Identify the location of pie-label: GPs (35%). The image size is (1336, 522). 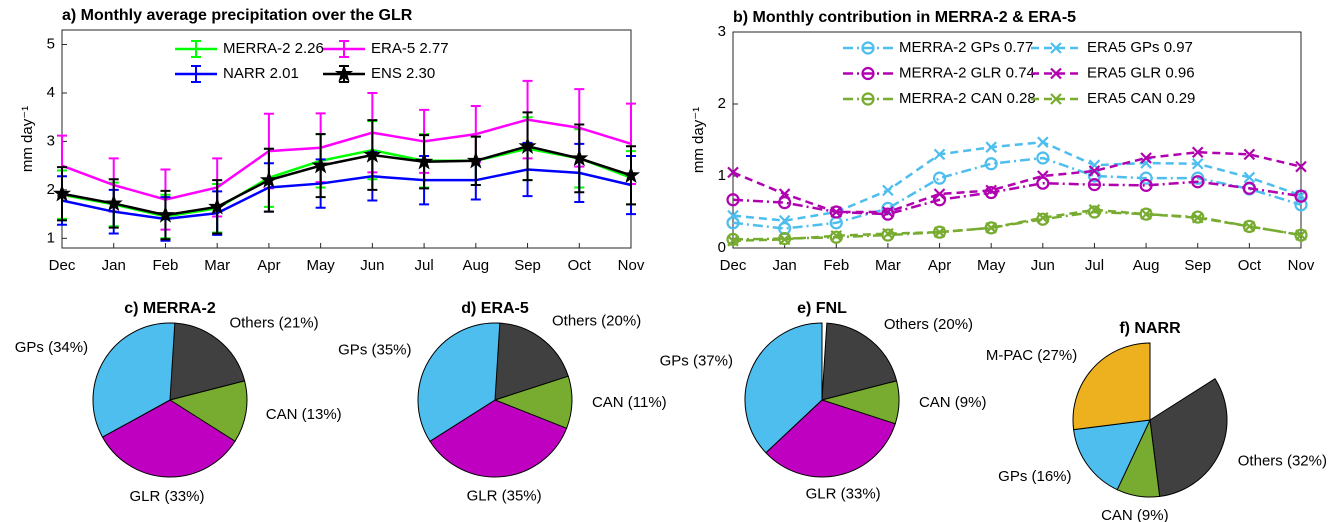
(374, 350).